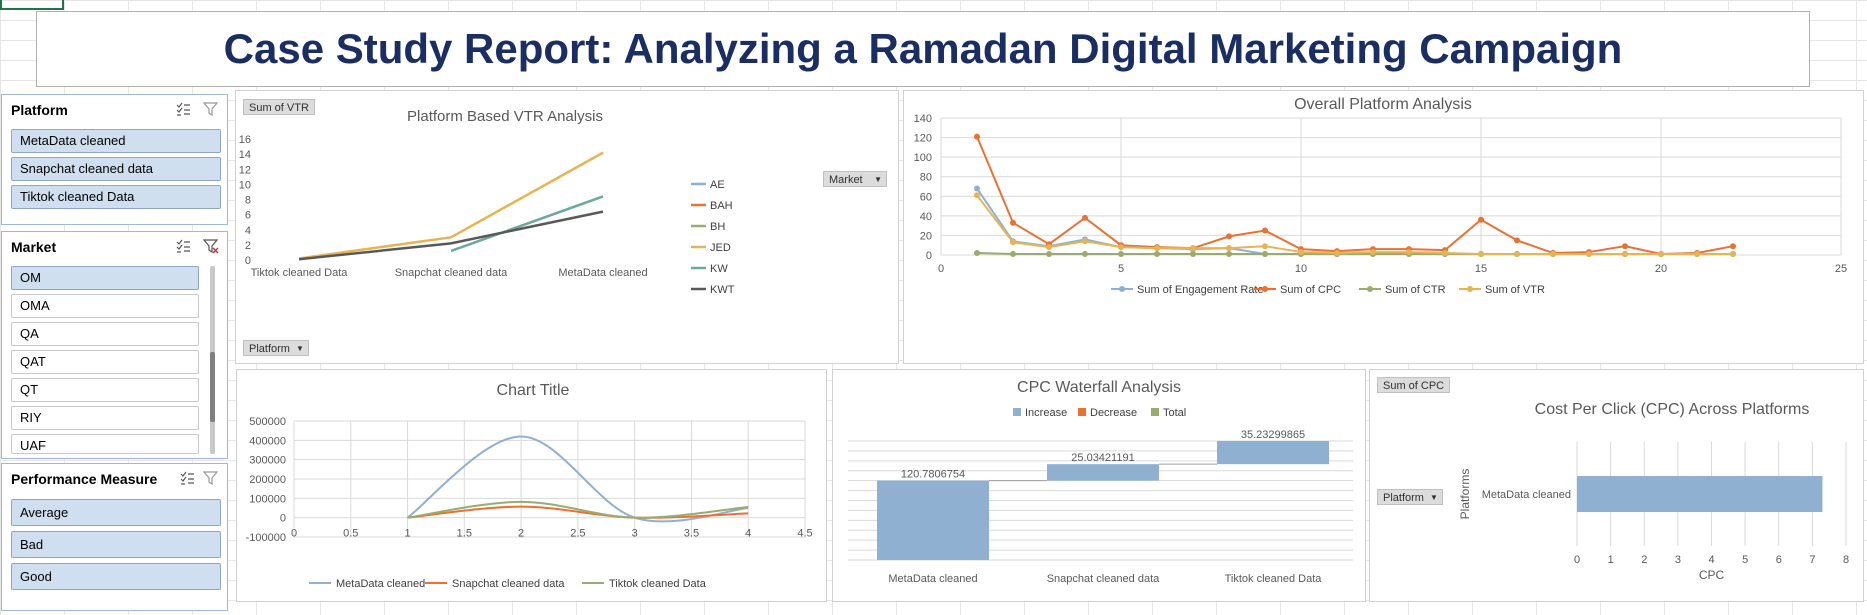 The width and height of the screenshot is (1867, 615). Describe the element at coordinates (105, 362) in the screenshot. I see `slicer-item-qat: QAT` at that location.